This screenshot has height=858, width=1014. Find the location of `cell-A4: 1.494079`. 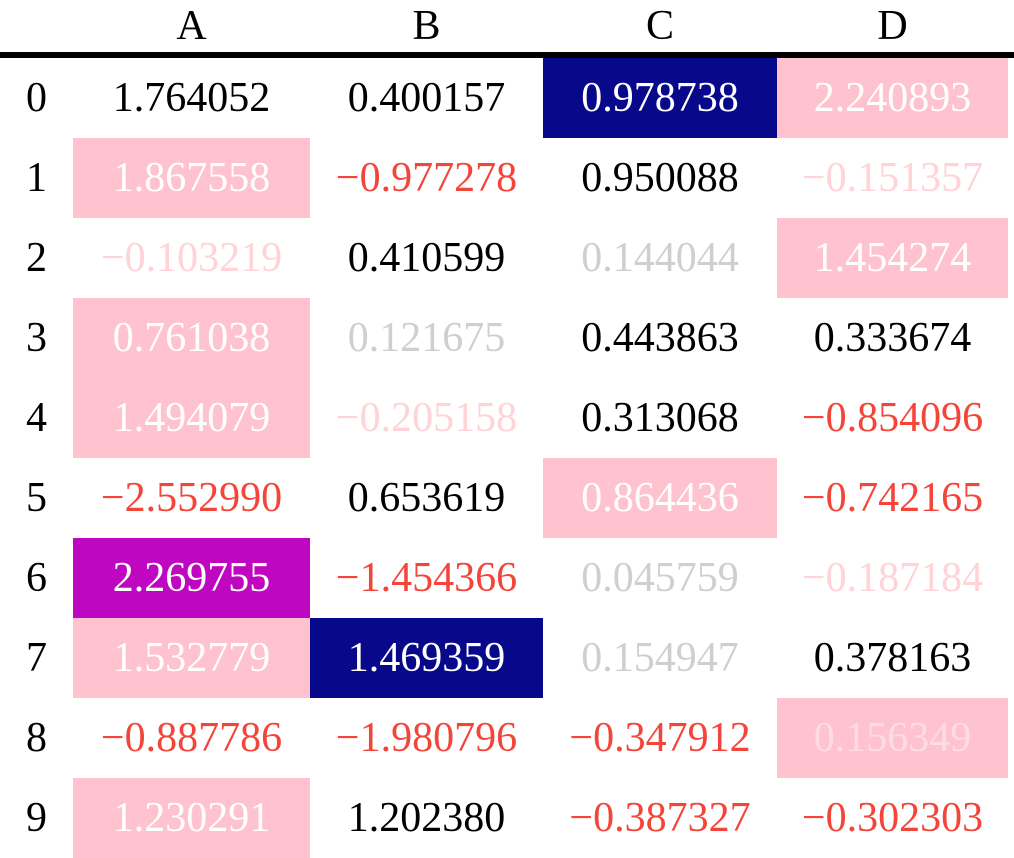

cell-A4: 1.494079 is located at coordinates (191, 418).